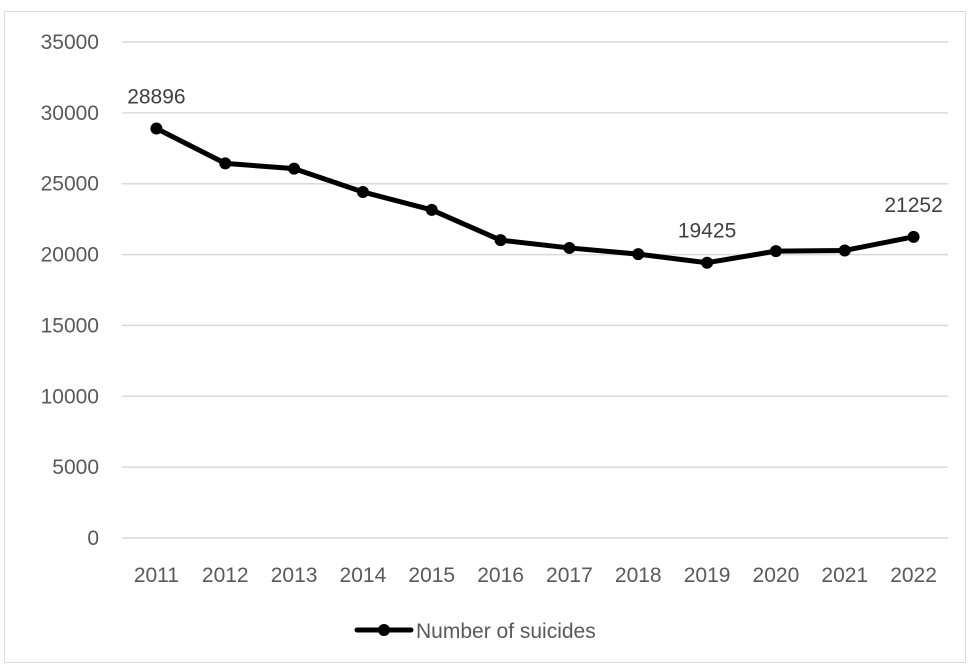 This screenshot has height=665, width=968. What do you see at coordinates (93, 538) in the screenshot?
I see `y-tick-label: 0` at bounding box center [93, 538].